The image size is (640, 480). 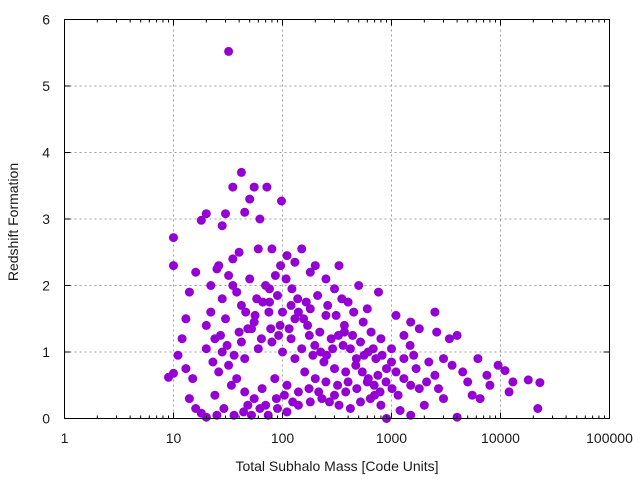 I want to click on x-tick-label: 1000, so click(x=391, y=438).